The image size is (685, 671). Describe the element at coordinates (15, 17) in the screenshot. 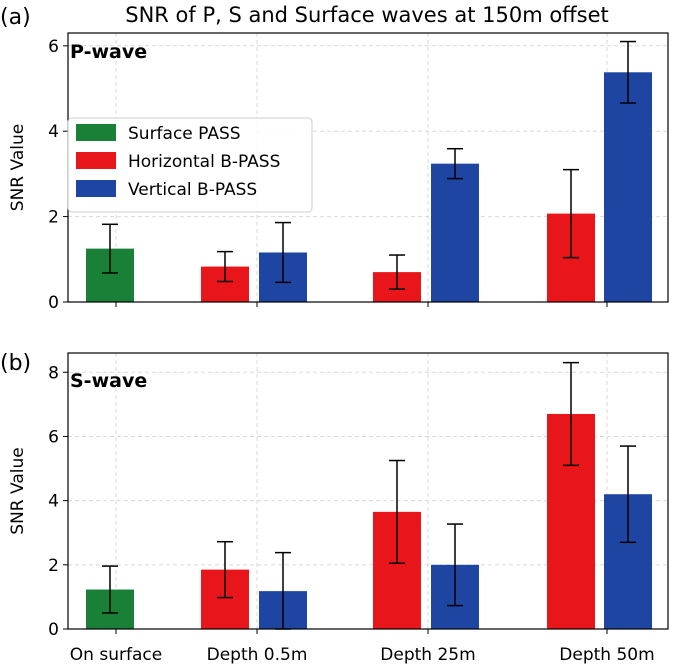

I see `panel-label: (a)` at that location.